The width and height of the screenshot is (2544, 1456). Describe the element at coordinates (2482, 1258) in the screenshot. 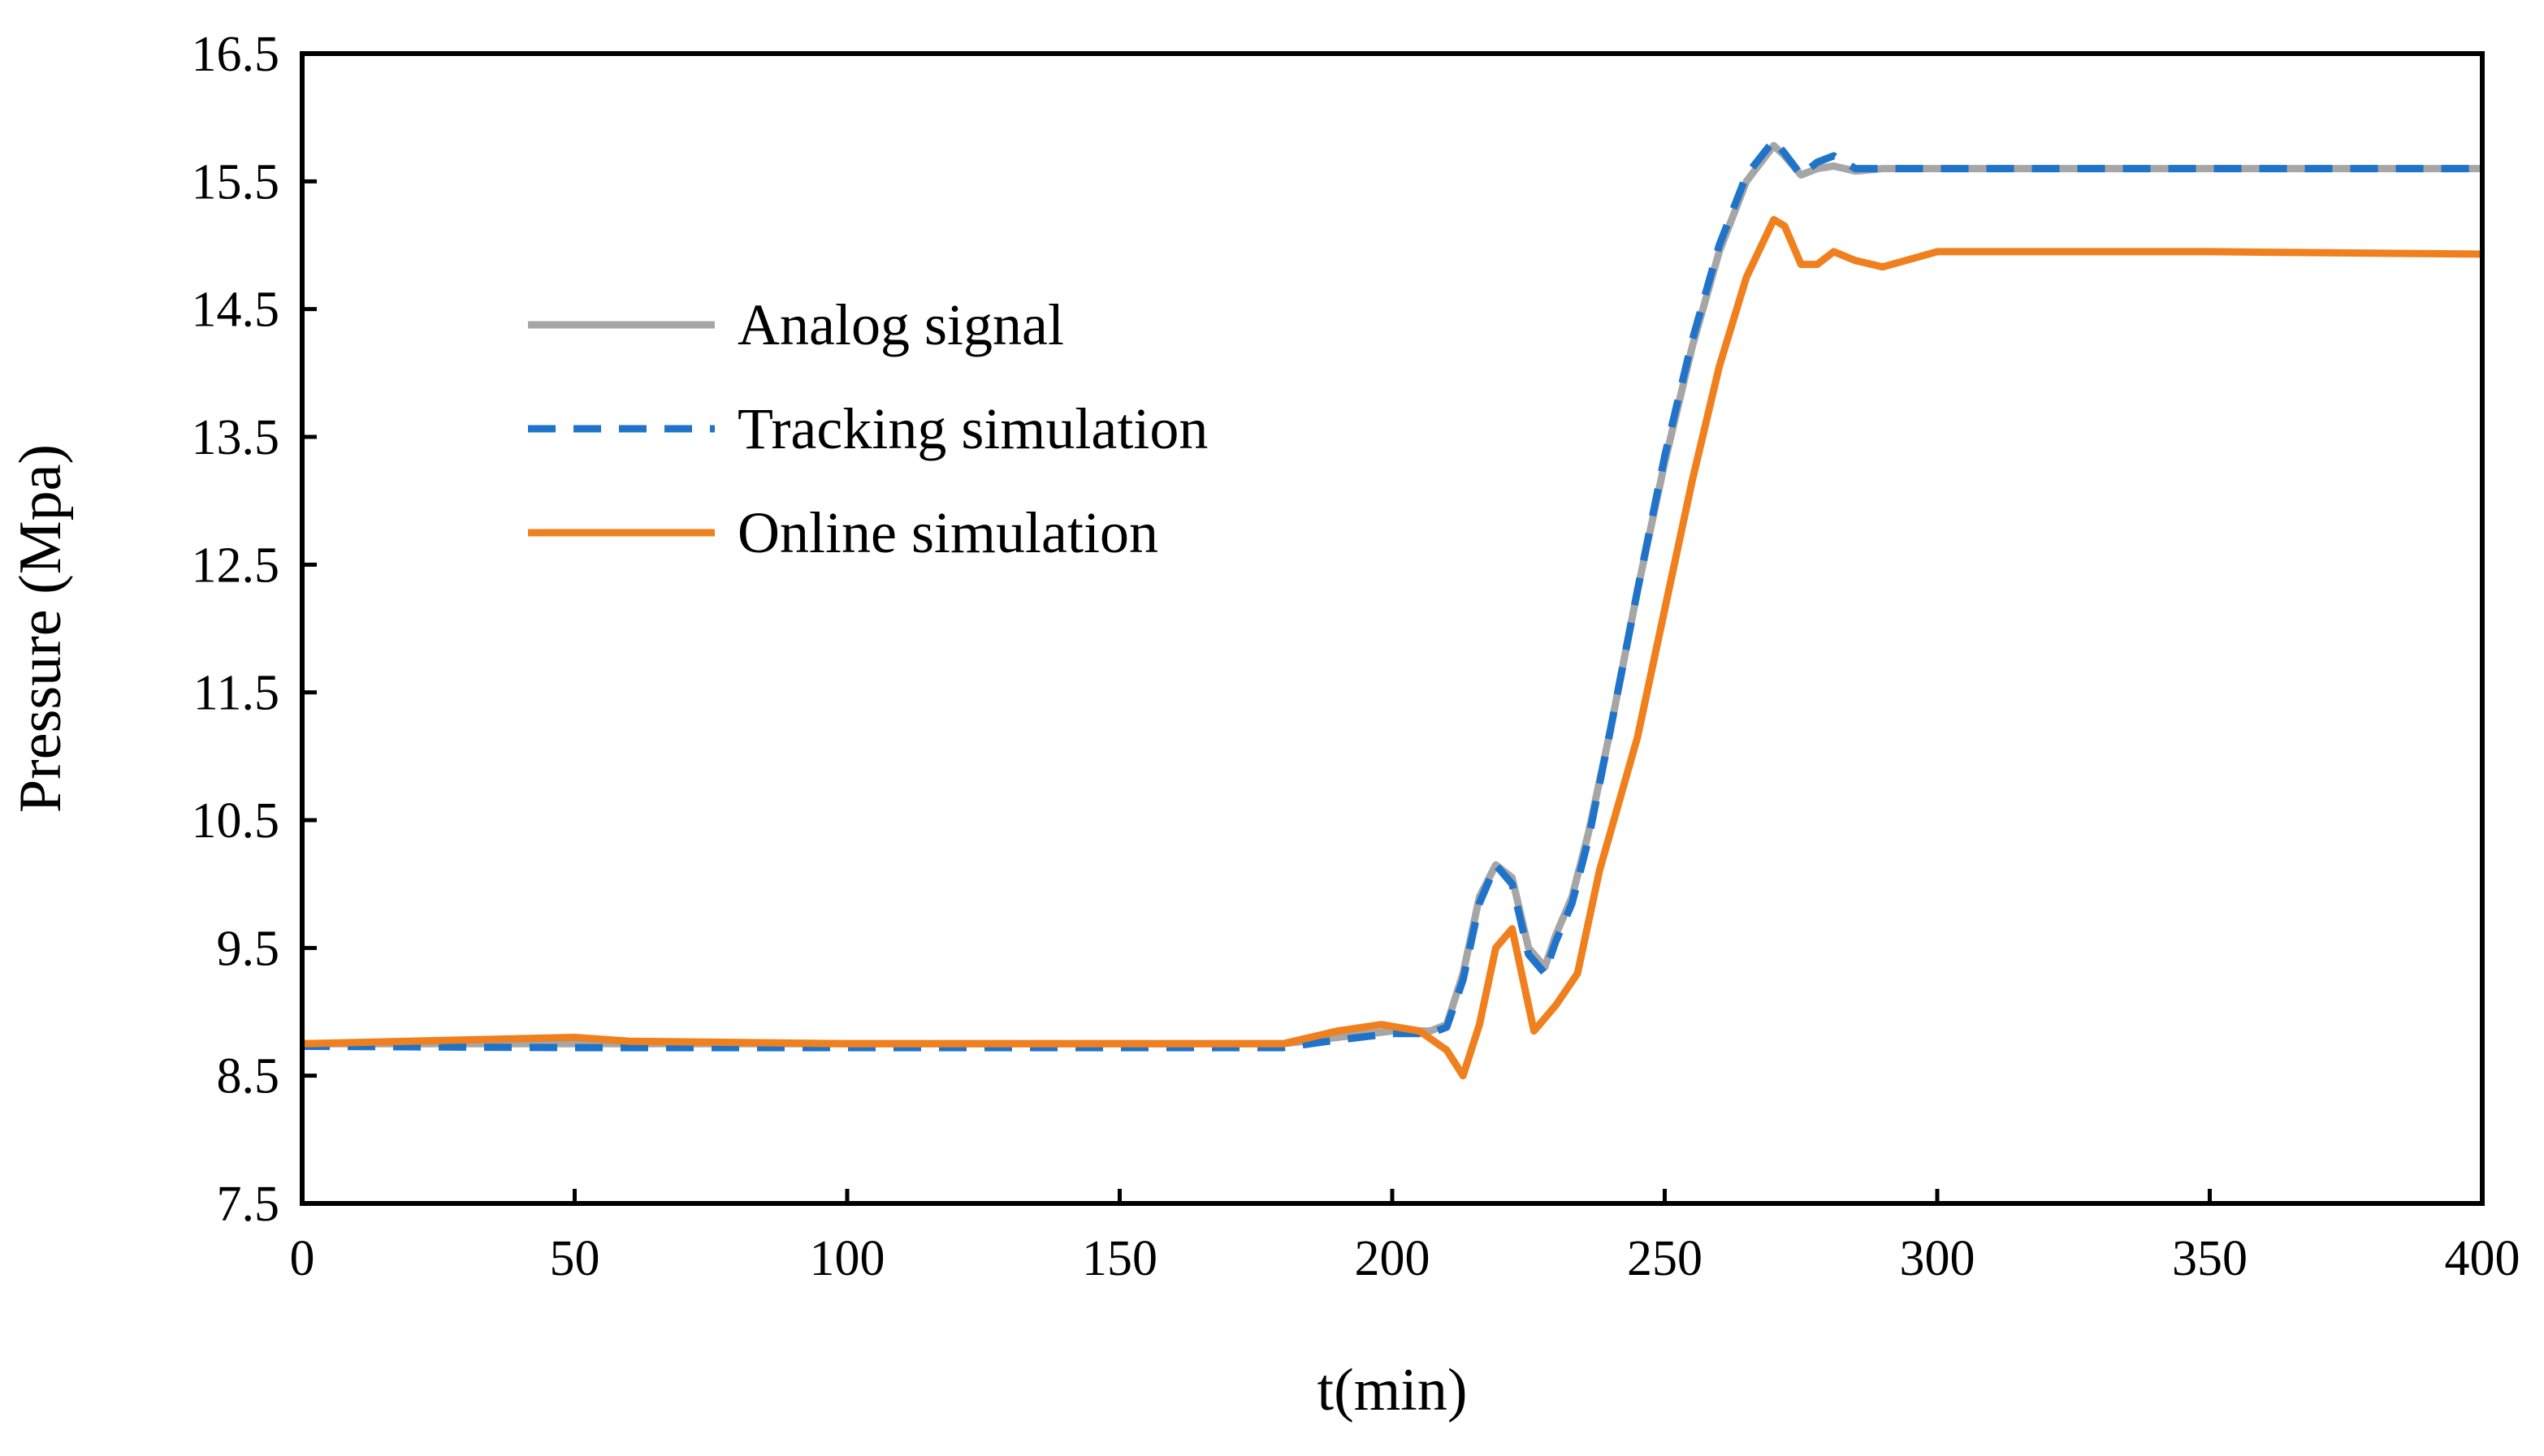

I see `x-tick-label: 400` at that location.